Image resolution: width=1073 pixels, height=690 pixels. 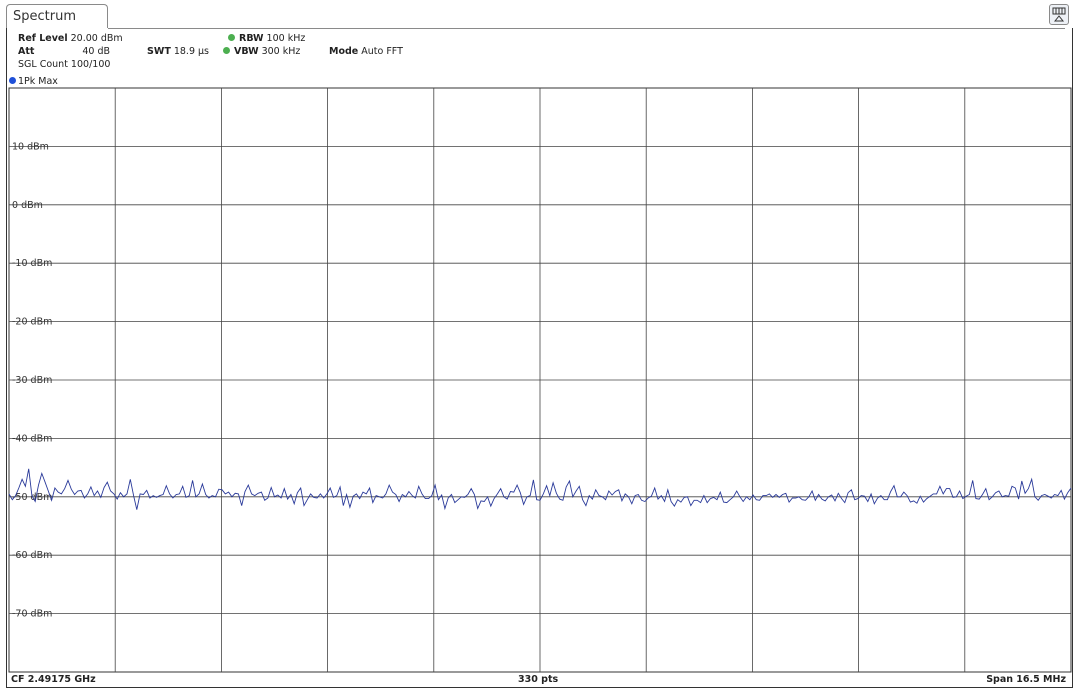 I want to click on sweep-points: 330 pts, so click(x=538, y=679).